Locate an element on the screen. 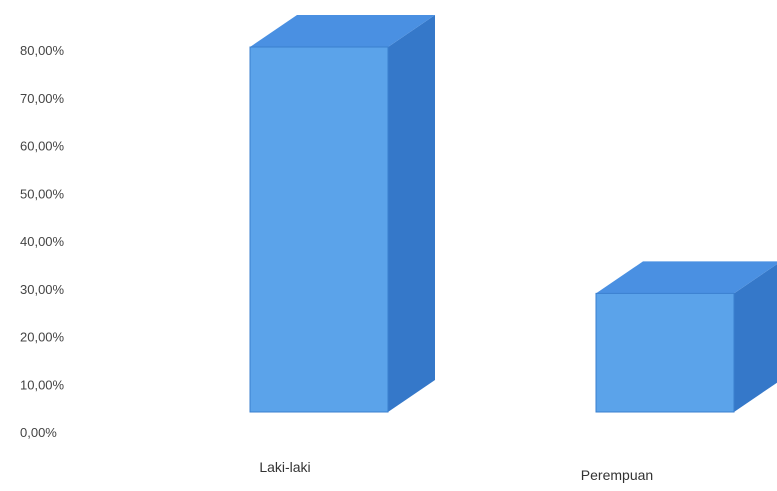 Image resolution: width=777 pixels, height=491 pixels. x-axis-labels: Laki-laki Perempuan is located at coordinates (456, 471).